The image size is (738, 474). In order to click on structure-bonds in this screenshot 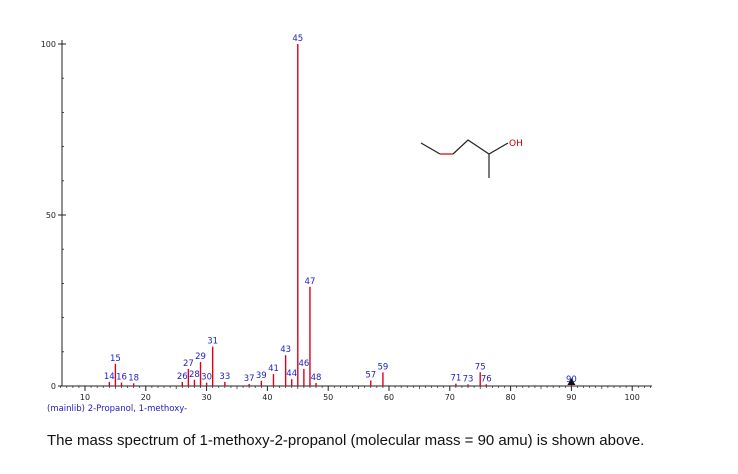, I will do `click(464, 158)`.